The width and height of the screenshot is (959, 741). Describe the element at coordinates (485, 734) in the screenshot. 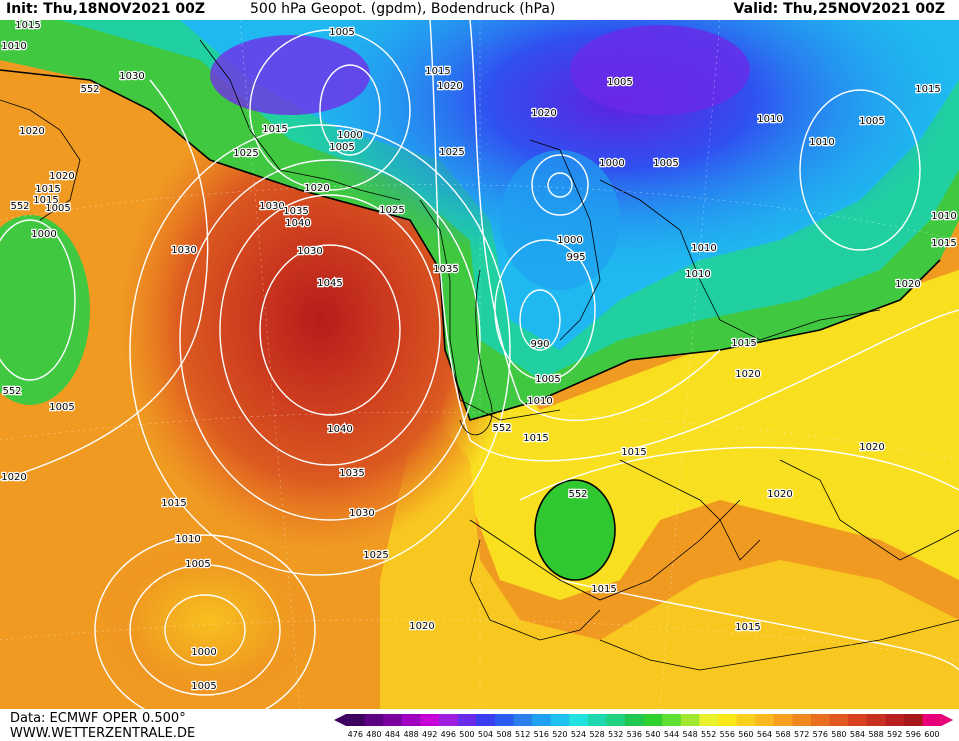

I see `scale-tick-label: 504` at that location.